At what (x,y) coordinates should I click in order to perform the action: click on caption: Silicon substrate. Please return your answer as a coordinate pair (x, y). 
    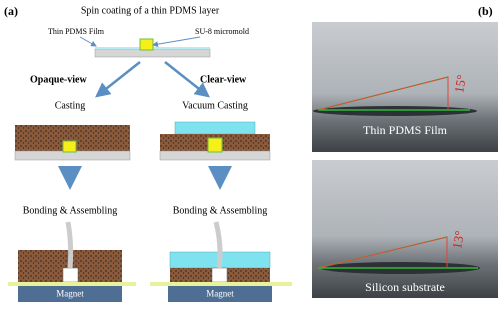
    Looking at the image, I should click on (405, 287).